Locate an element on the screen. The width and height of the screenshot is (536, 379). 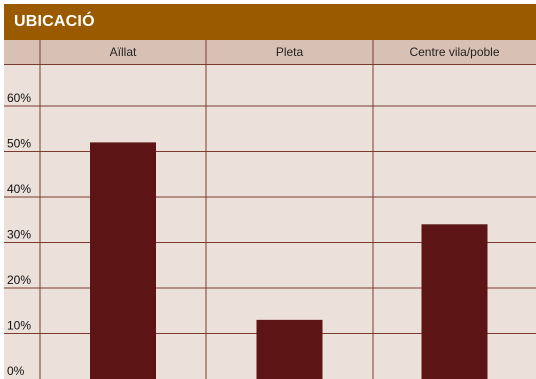
y-tick-label-0: 0% is located at coordinates (16, 371).